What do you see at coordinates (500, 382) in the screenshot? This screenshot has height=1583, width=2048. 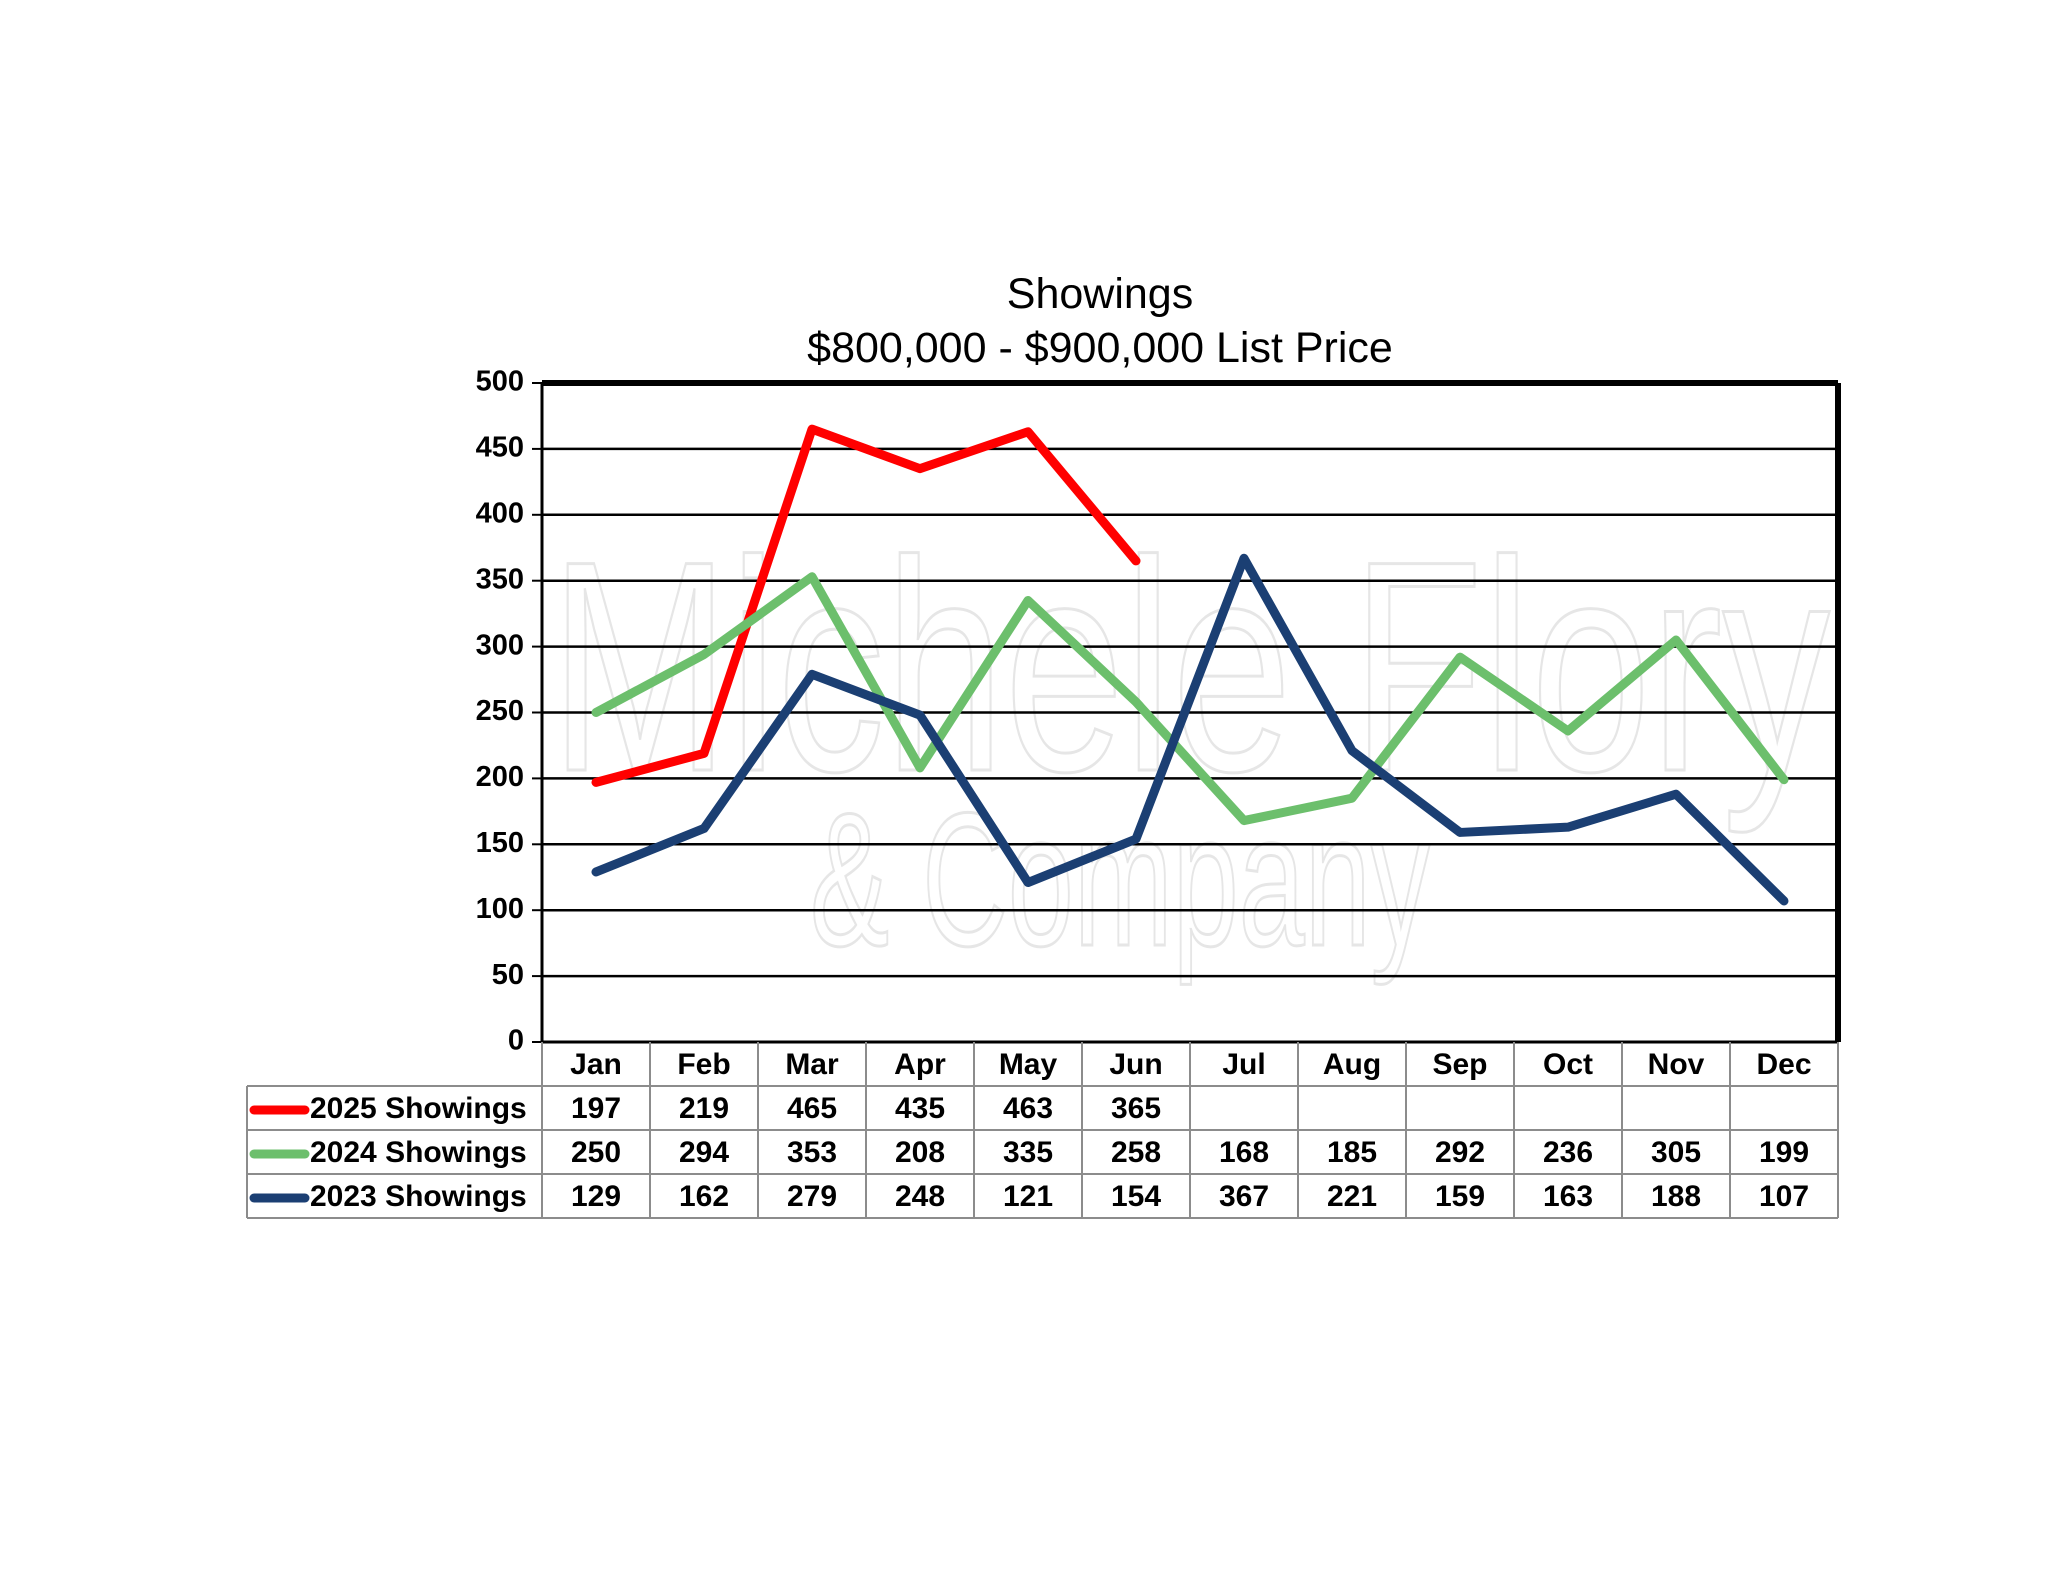 I see `y-tick-label: 500` at bounding box center [500, 382].